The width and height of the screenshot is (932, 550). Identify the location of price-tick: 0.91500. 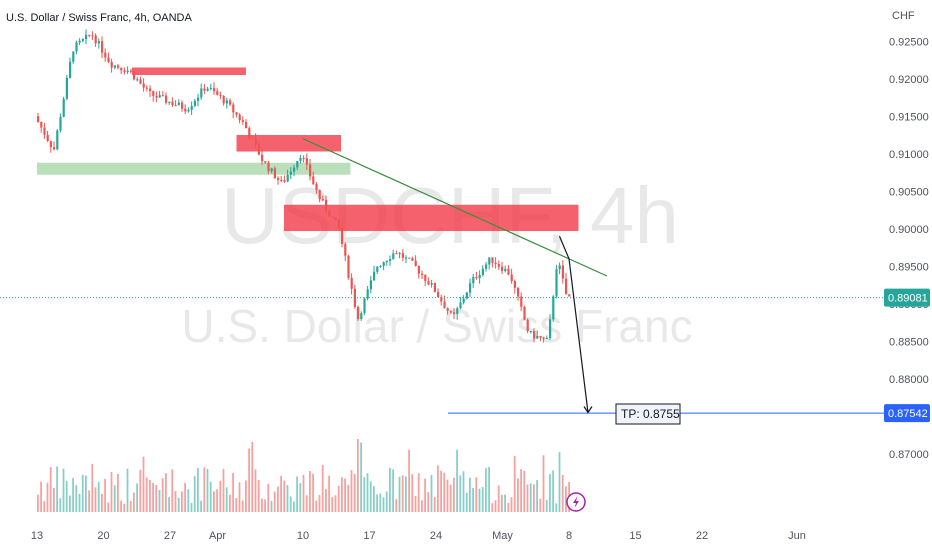
(909, 117).